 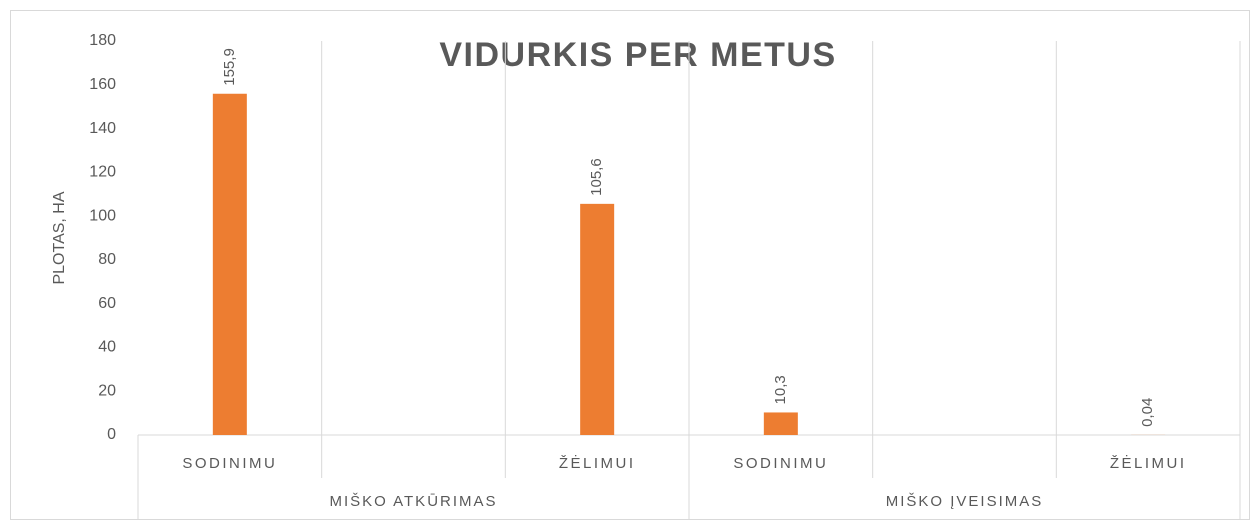 What do you see at coordinates (596, 177) in the screenshot?
I see `data-label: 105,6` at bounding box center [596, 177].